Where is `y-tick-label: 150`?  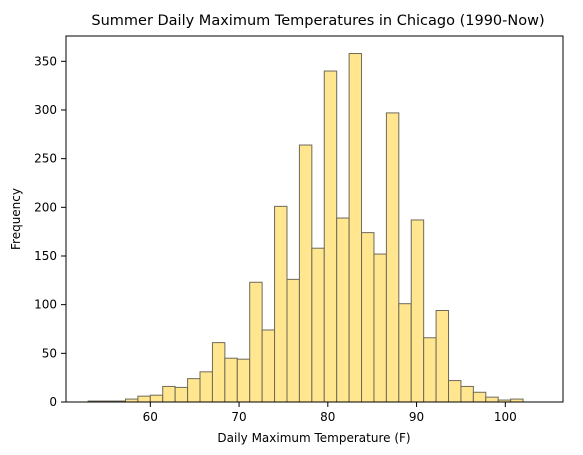
y-tick-label: 150 is located at coordinates (45, 256).